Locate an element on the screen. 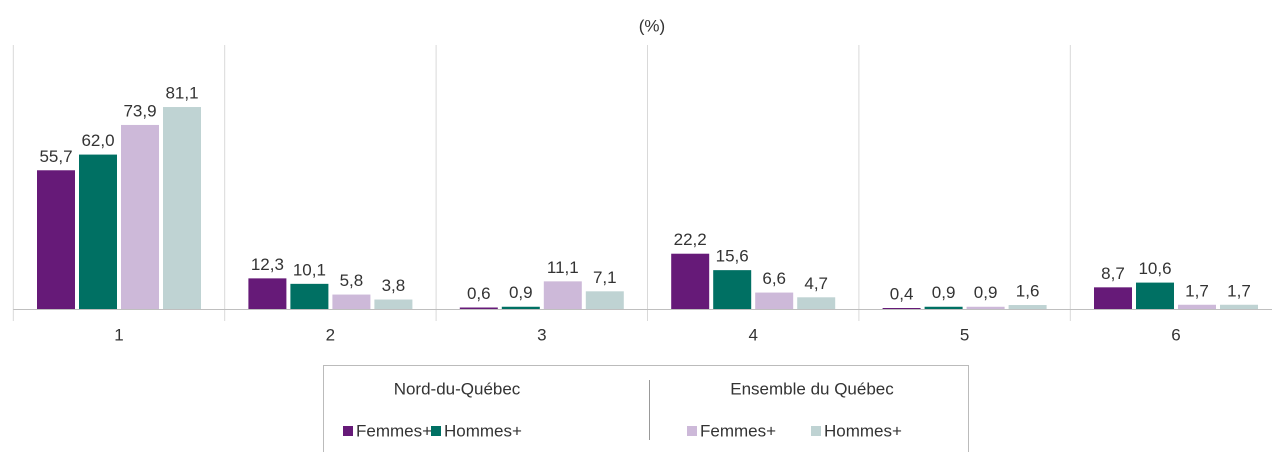  x-tick-label: 6 is located at coordinates (1175, 334).